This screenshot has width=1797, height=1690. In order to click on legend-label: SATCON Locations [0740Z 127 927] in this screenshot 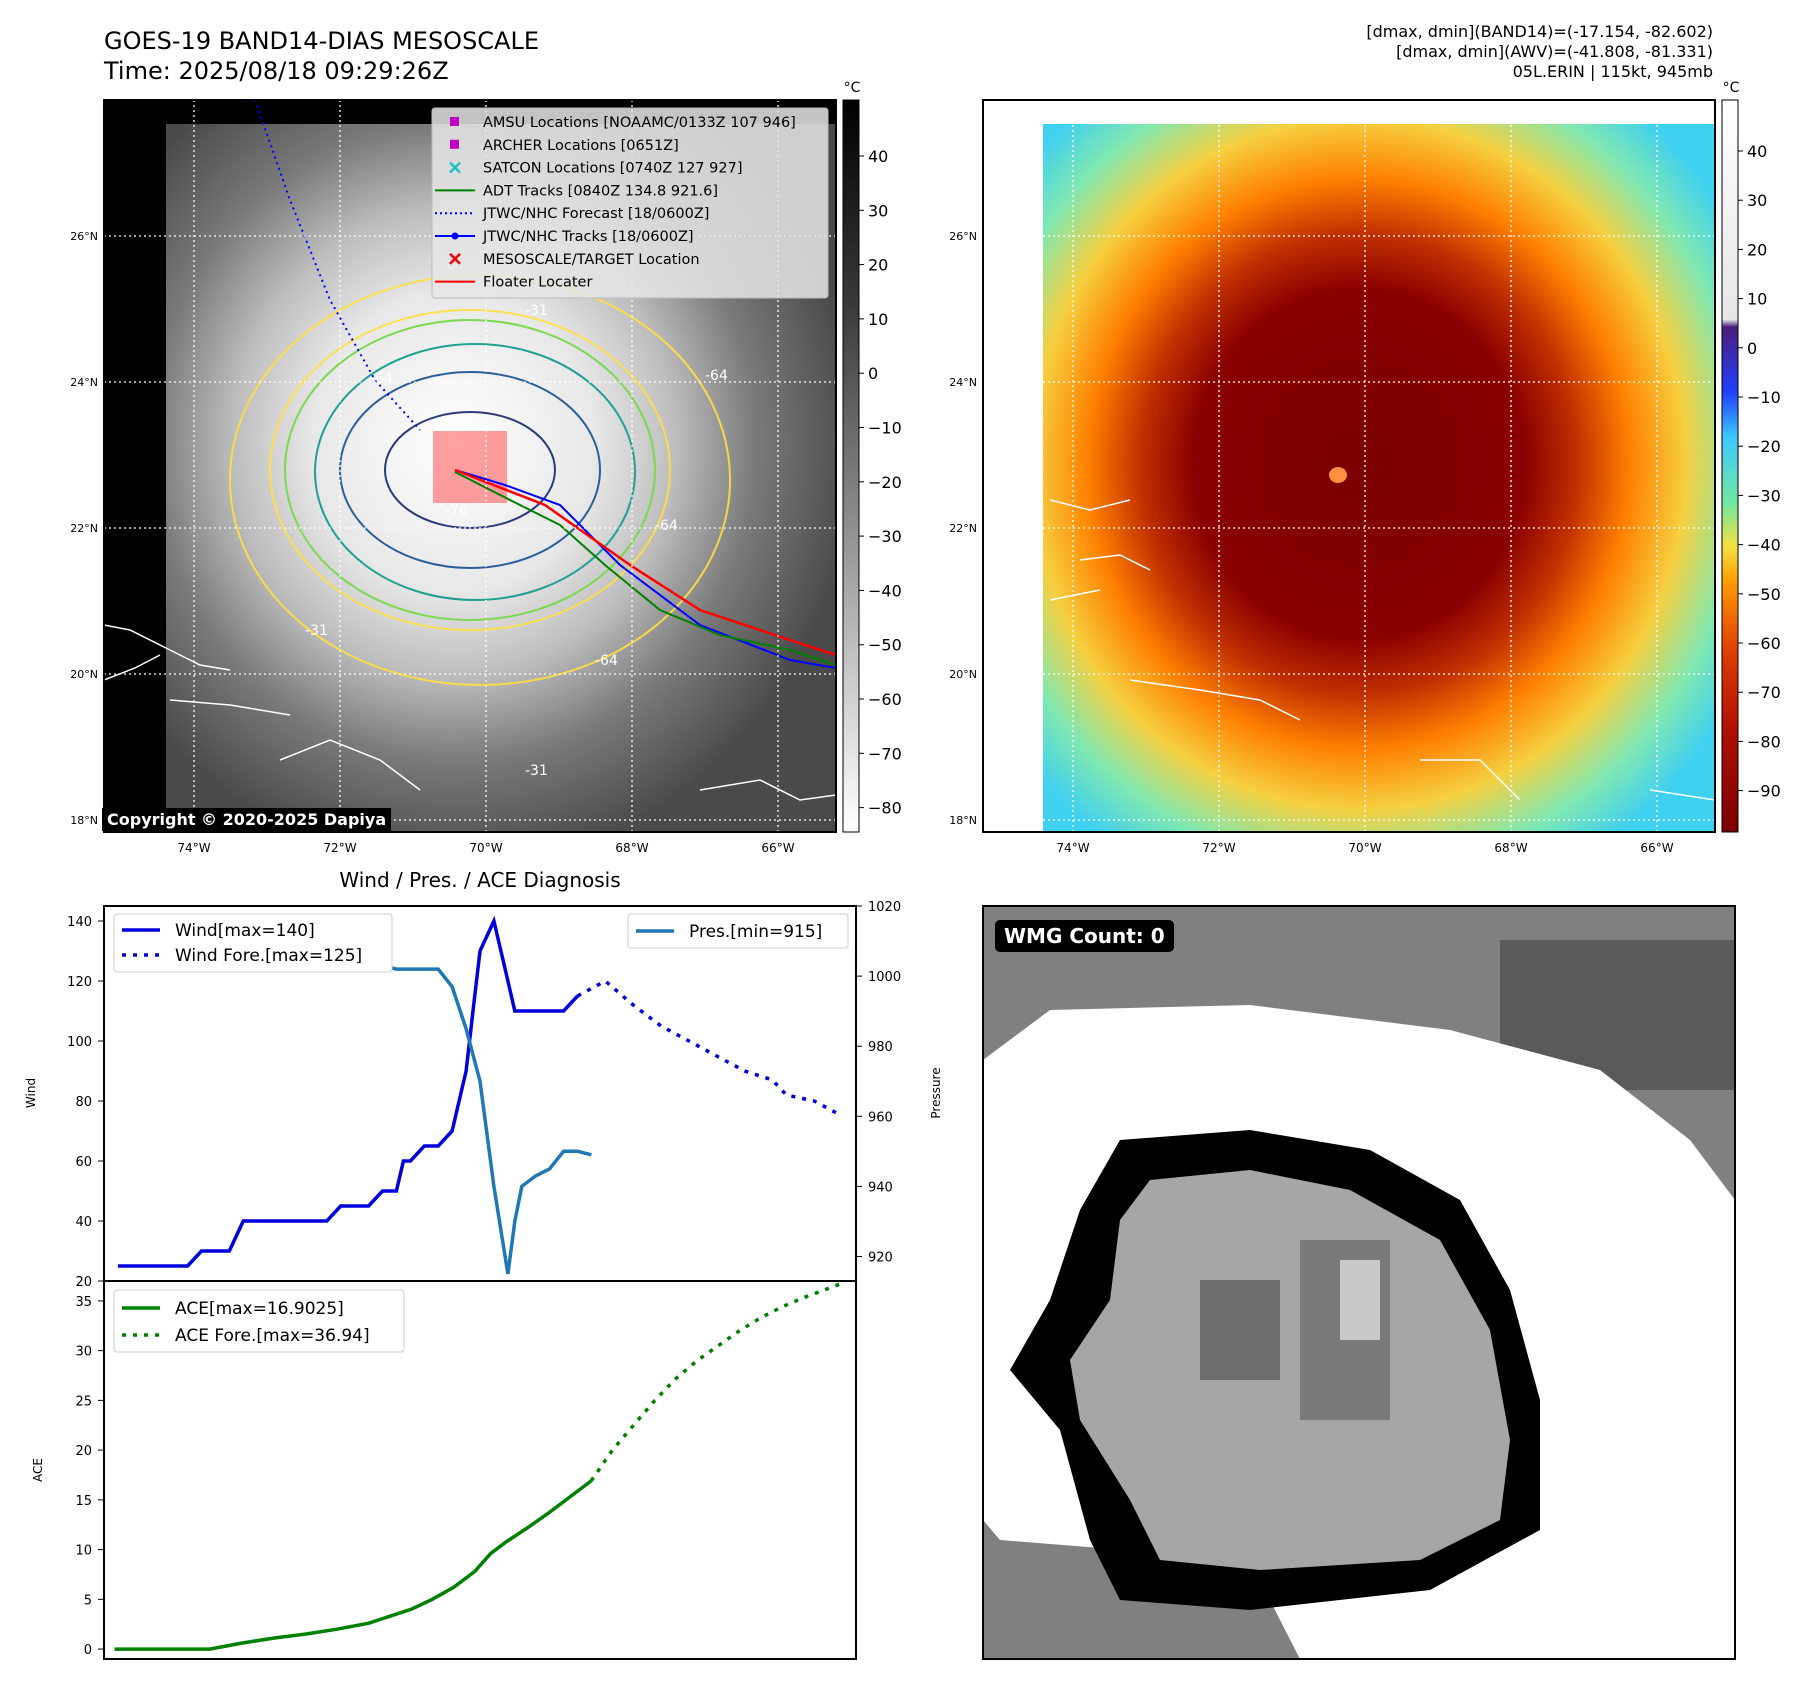, I will do `click(612, 169)`.